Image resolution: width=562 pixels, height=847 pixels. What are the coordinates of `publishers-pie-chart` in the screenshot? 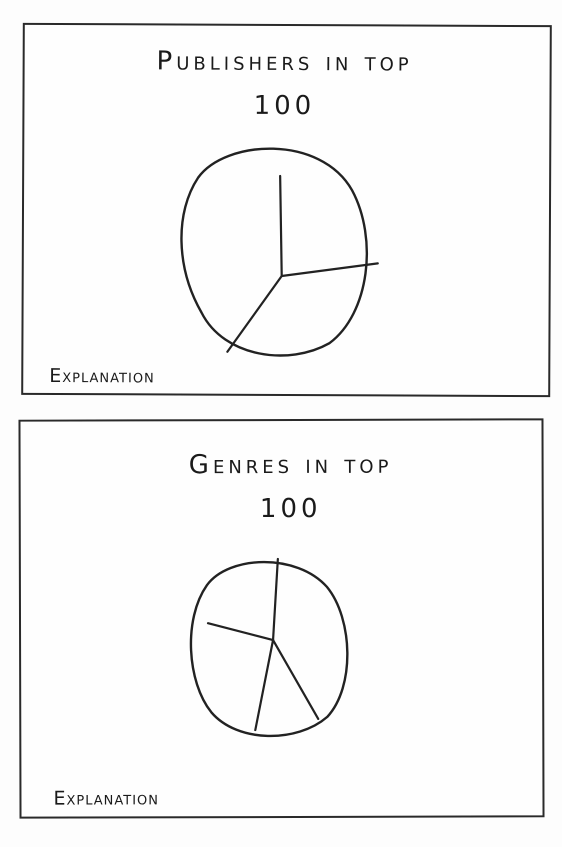 It's located at (279, 252).